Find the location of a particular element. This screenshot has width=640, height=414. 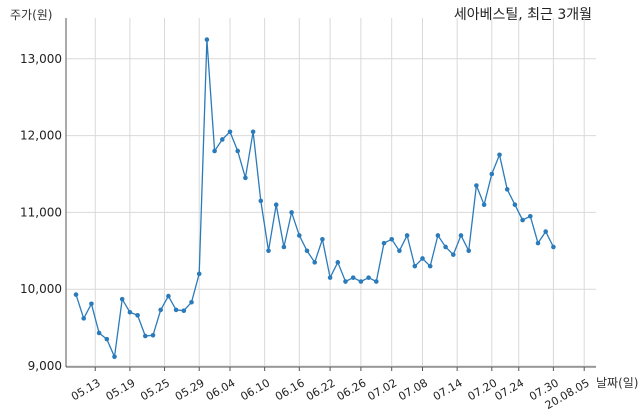

x-axis-unit-label: 날짜(일) is located at coordinates (617, 383).